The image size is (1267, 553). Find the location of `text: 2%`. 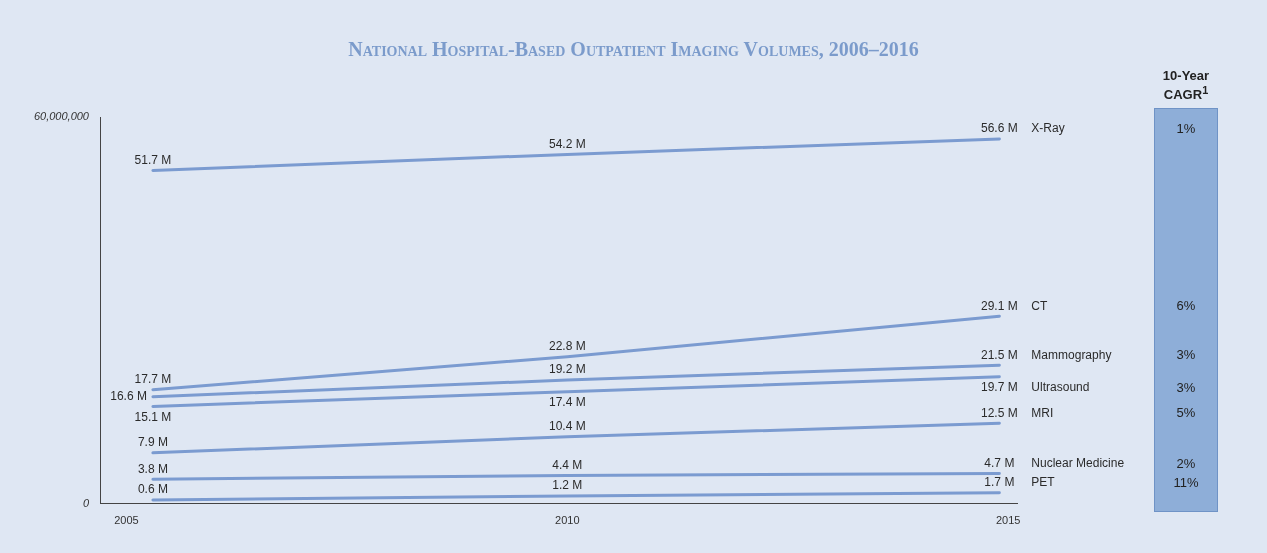

text: 2% is located at coordinates (1186, 463).